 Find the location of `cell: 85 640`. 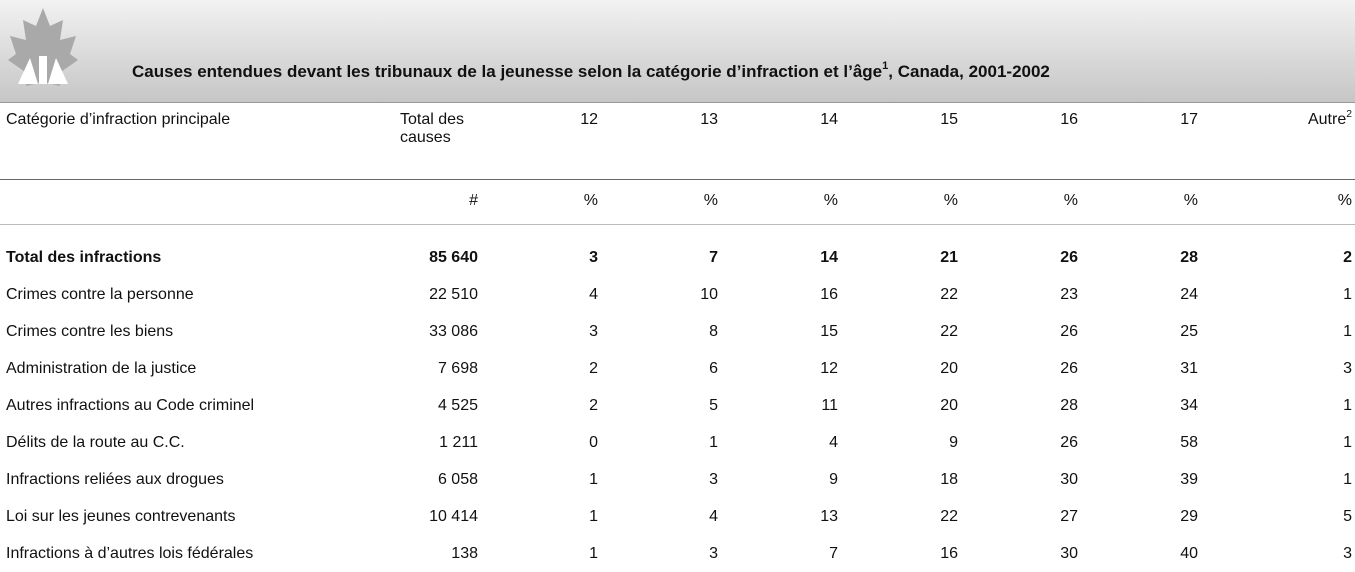

cell: 85 640 is located at coordinates (453, 257).